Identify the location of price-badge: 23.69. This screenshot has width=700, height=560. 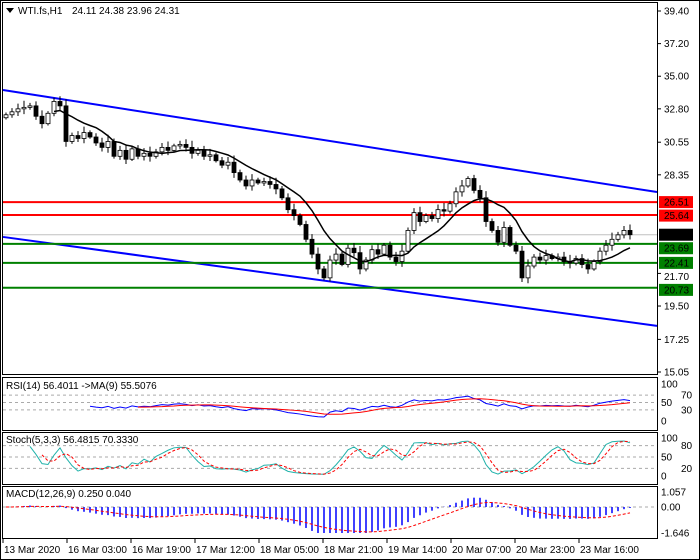
(676, 249).